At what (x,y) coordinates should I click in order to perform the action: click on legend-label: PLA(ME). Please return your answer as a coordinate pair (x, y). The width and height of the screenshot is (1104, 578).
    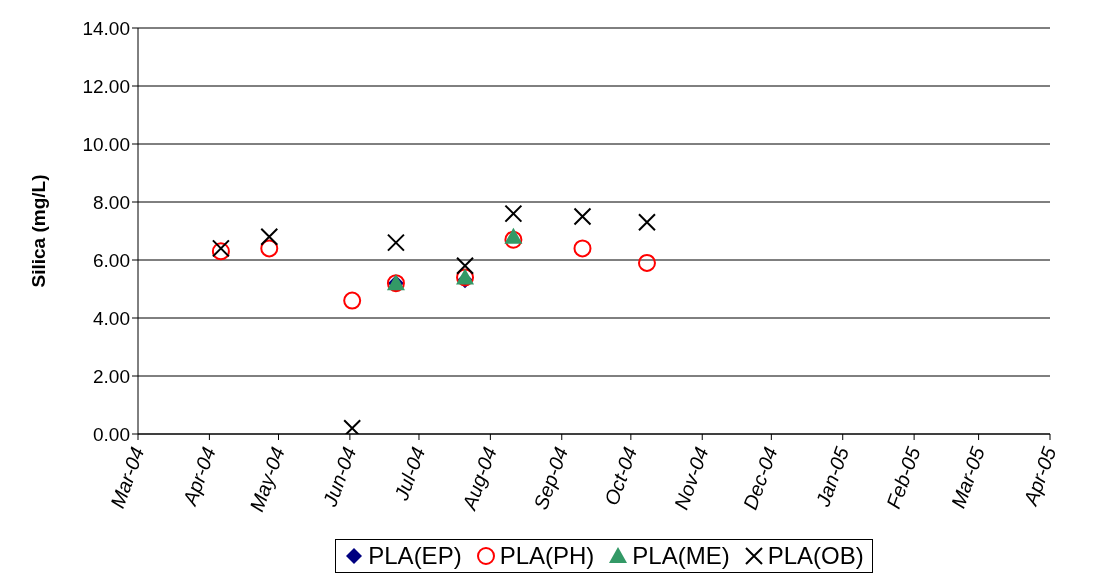
    Looking at the image, I should click on (680, 556).